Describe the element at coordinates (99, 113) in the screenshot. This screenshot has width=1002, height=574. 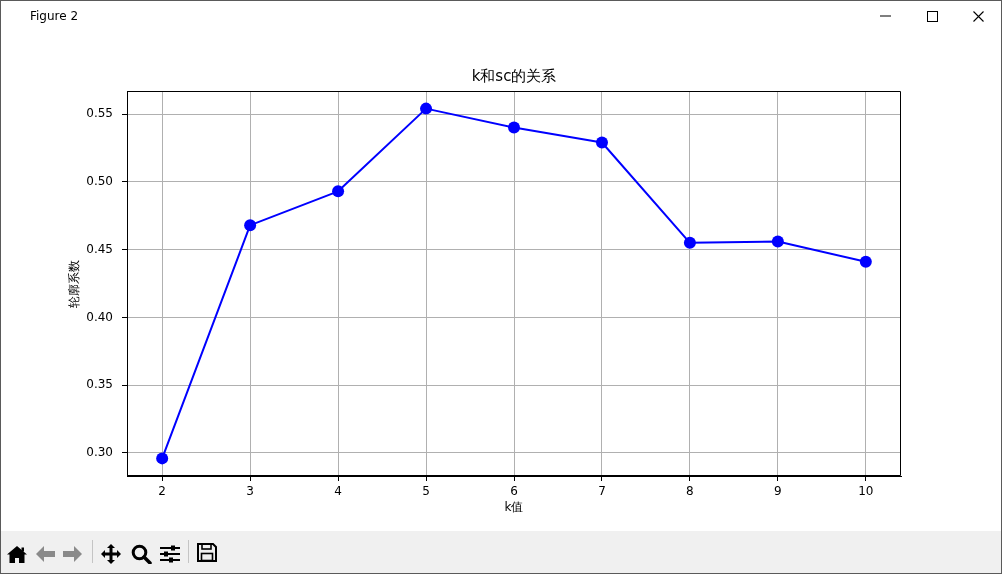
I see `y-tick-label: 0.55` at that location.